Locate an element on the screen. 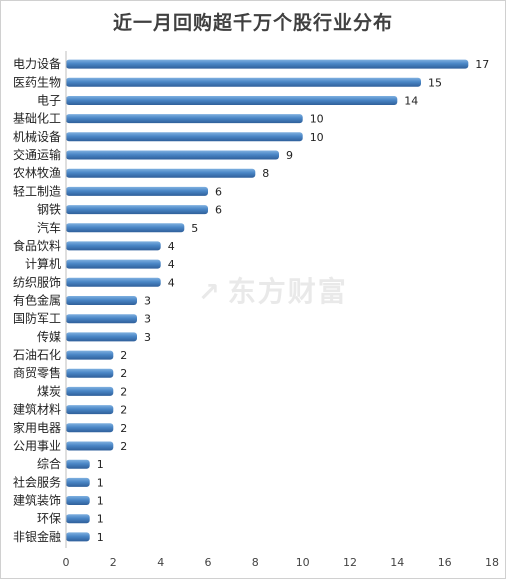  category-label: 商贸零售 is located at coordinates (37, 372).